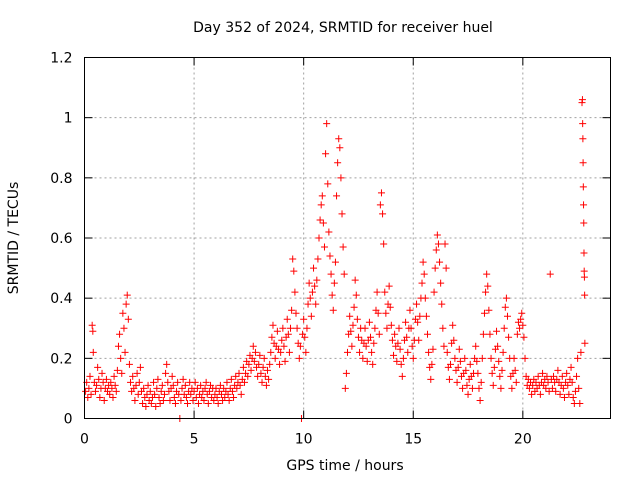 The width and height of the screenshot is (640, 480). What do you see at coordinates (413, 440) in the screenshot?
I see `x-tick-label: 15` at bounding box center [413, 440].